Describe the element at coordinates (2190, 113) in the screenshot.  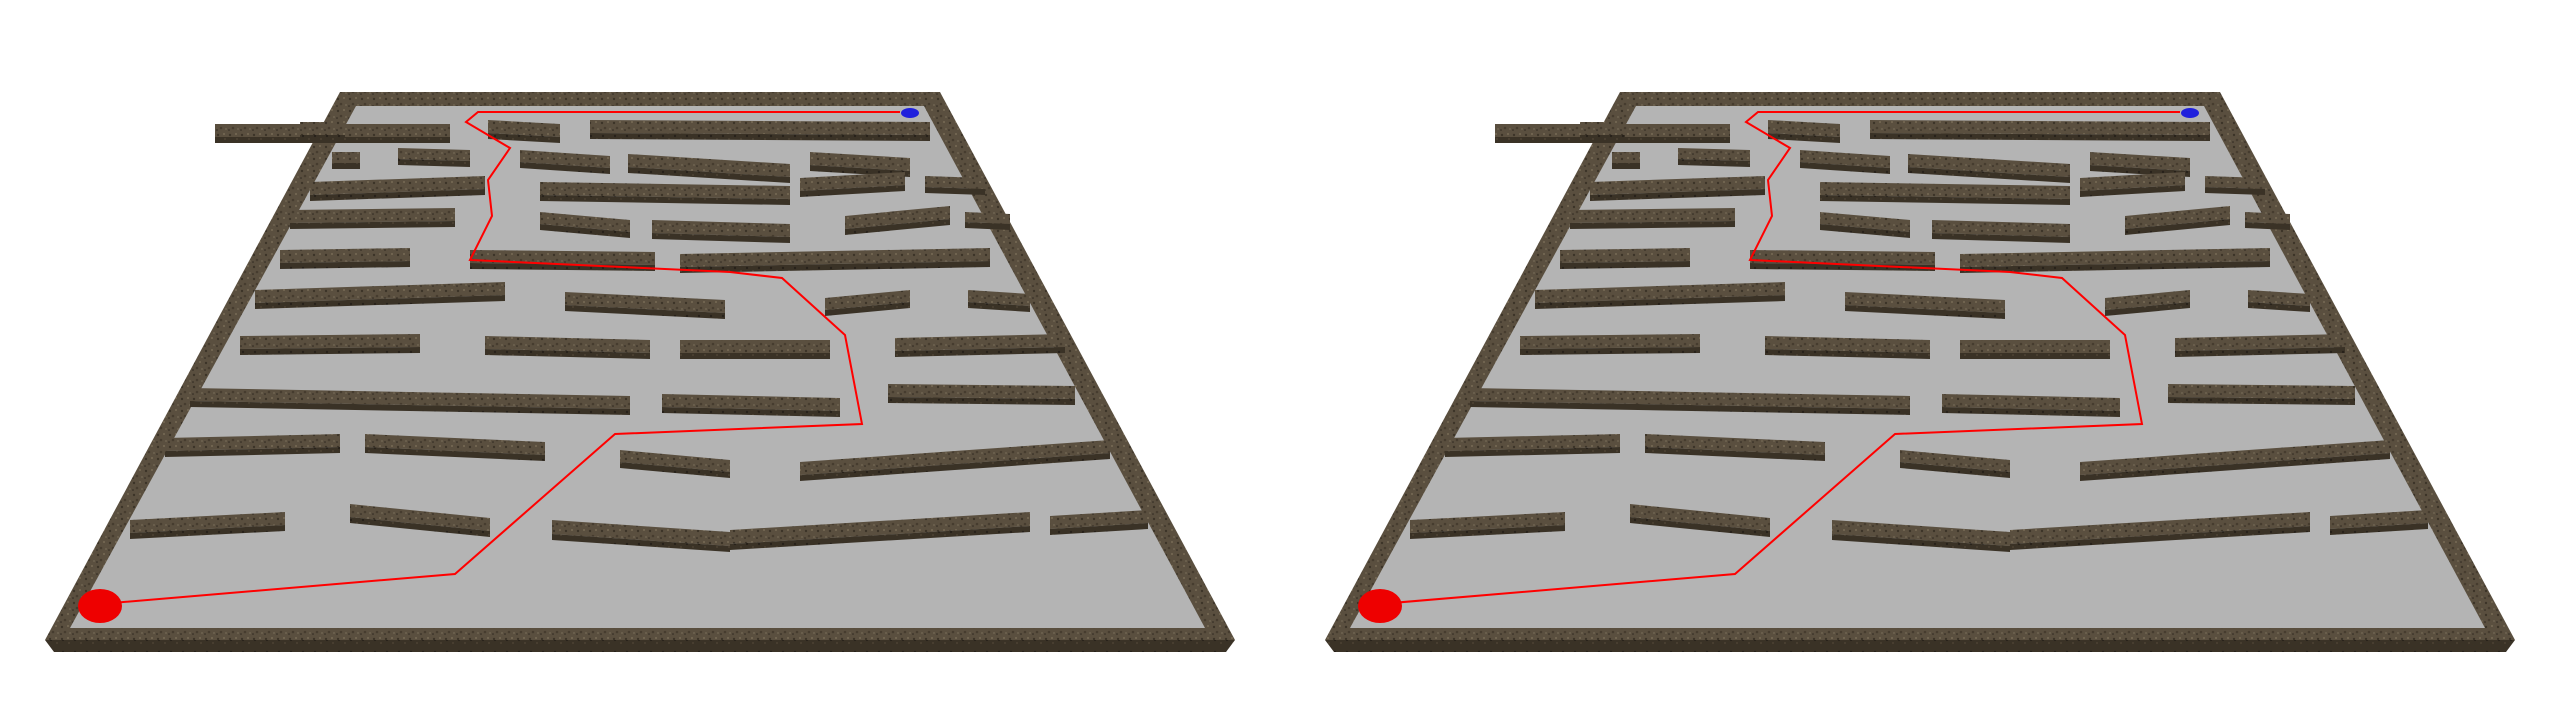
I see `goal-marker` at that location.